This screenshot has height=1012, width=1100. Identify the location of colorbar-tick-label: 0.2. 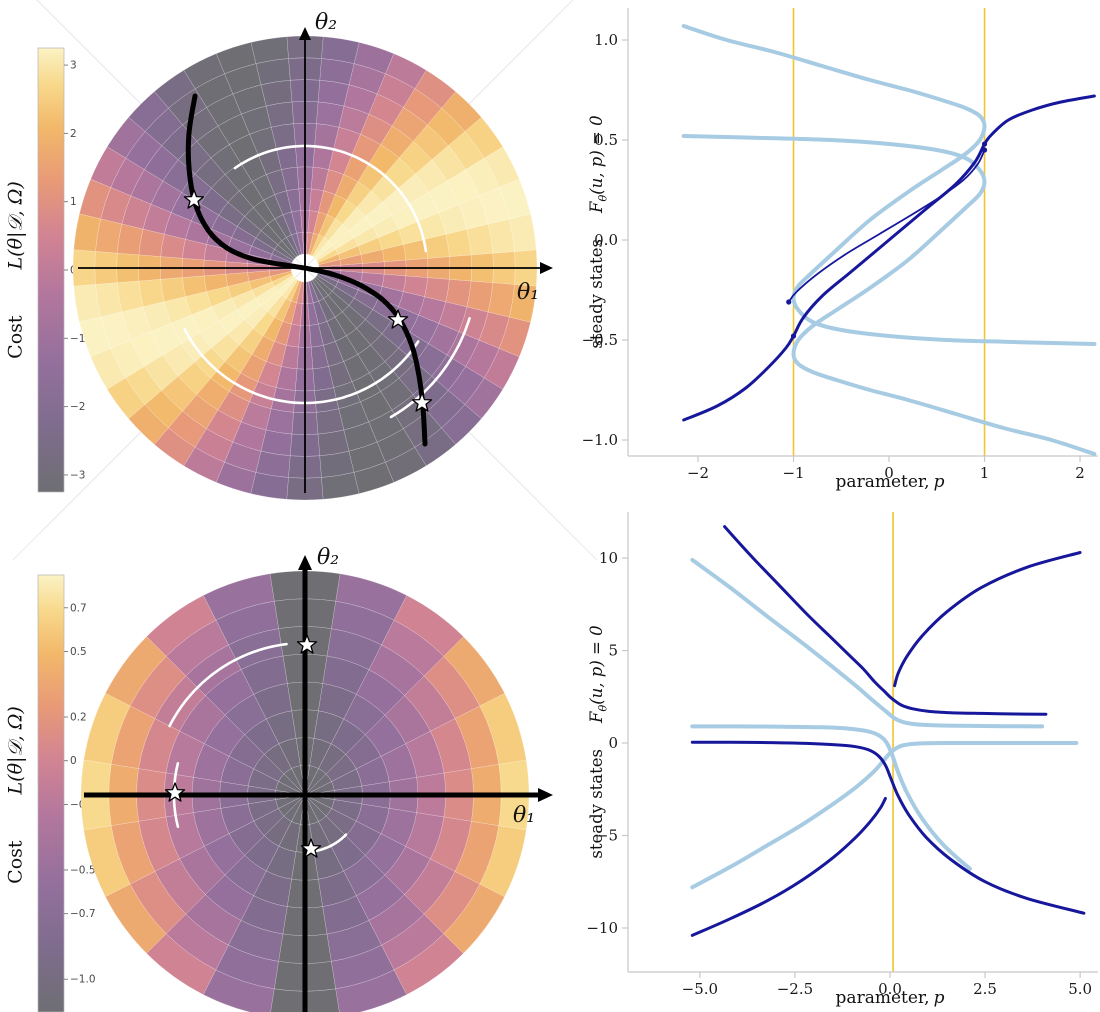
(78, 718).